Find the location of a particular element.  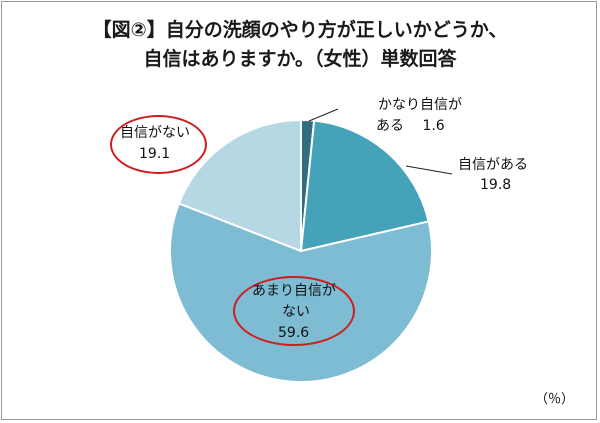

label-very-confident: かなり自信が is located at coordinates (420, 105).